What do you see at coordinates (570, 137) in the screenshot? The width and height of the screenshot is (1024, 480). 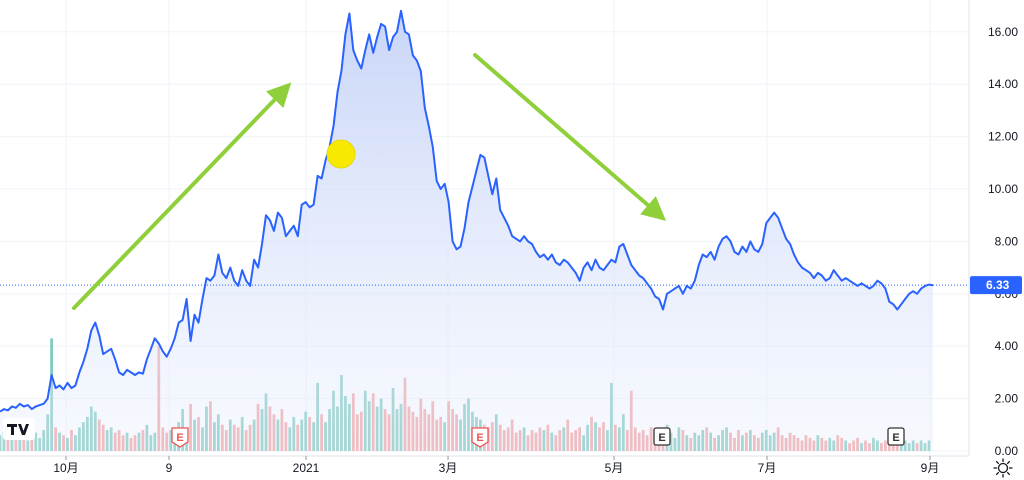 I see `downtrend-arrow` at bounding box center [570, 137].